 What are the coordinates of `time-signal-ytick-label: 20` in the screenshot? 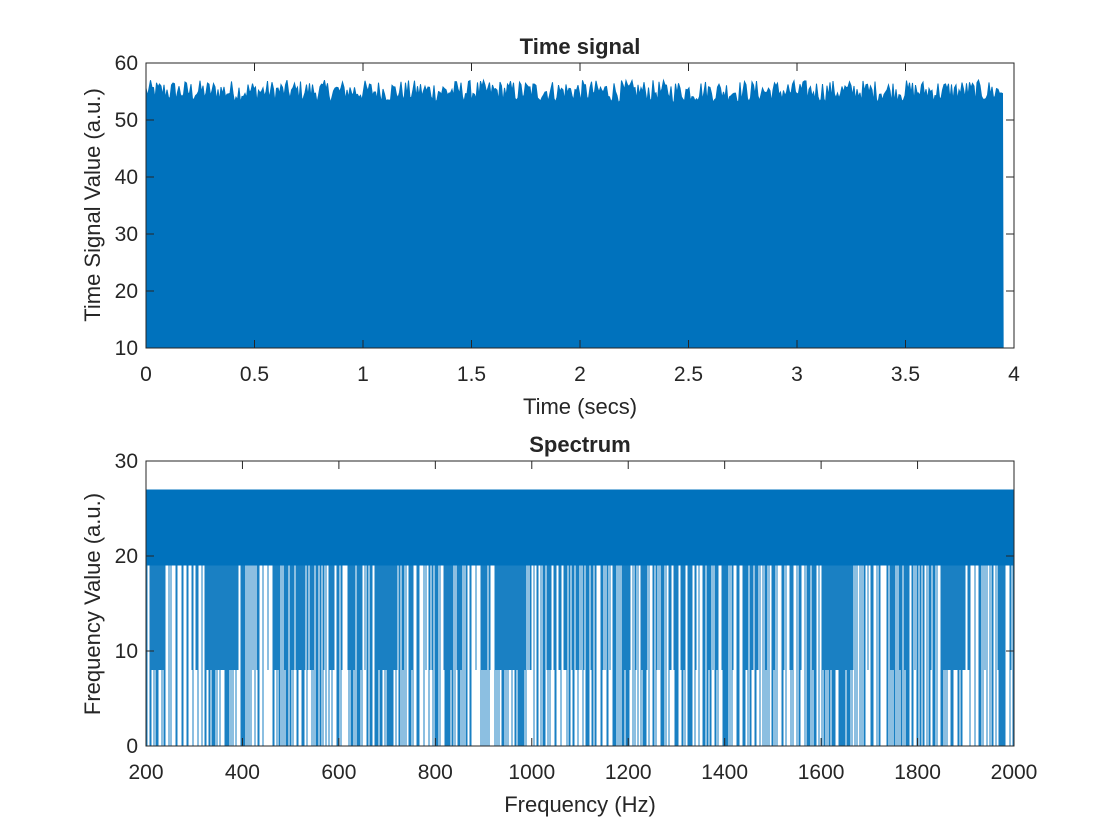 It's located at (126, 291).